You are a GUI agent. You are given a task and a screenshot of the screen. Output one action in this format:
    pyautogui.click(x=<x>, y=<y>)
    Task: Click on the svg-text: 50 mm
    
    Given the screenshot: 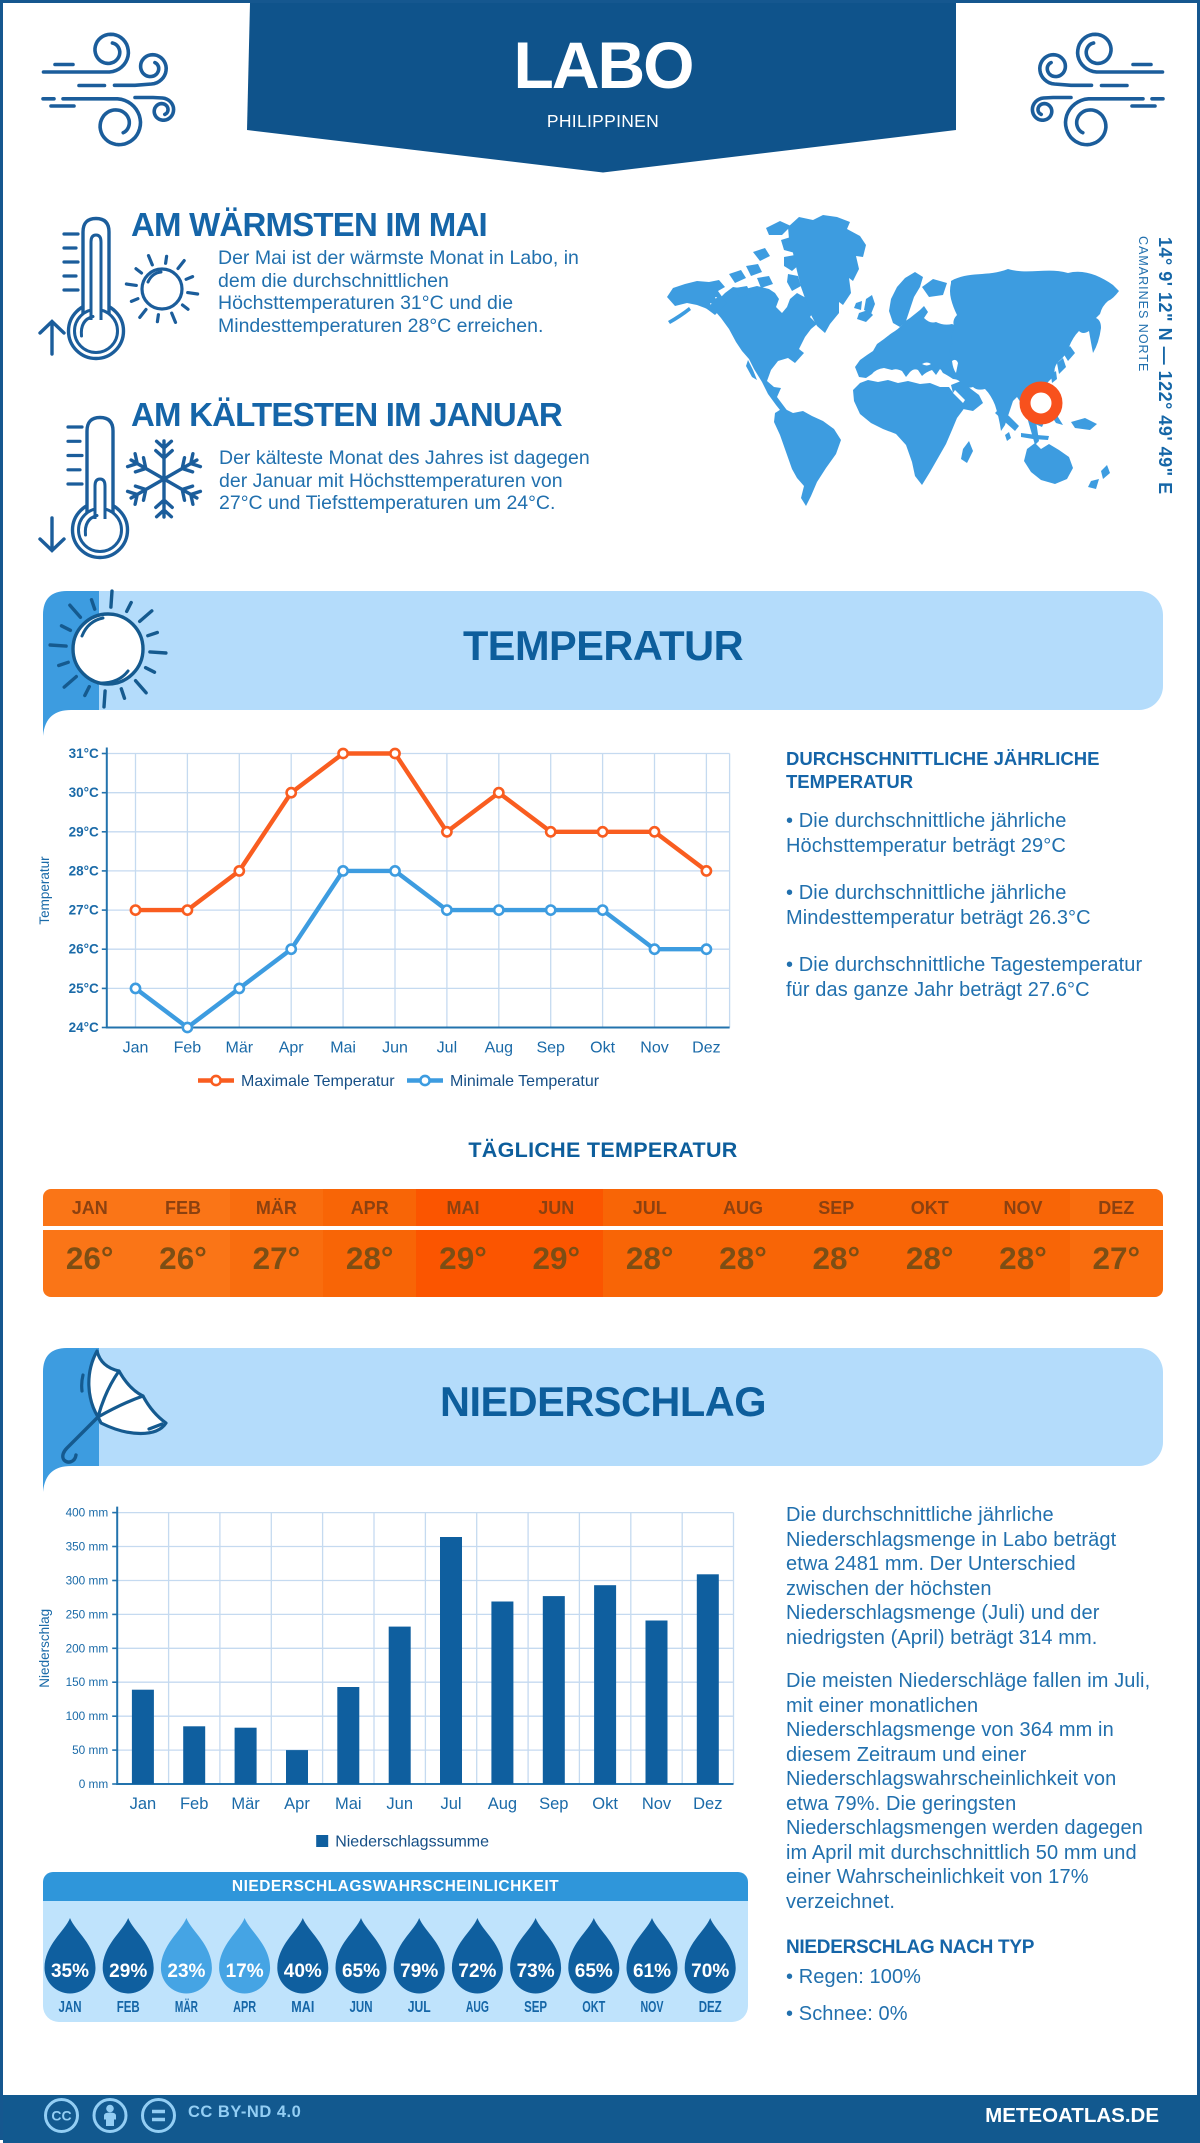 What is the action you would take?
    pyautogui.click(x=90, y=1750)
    